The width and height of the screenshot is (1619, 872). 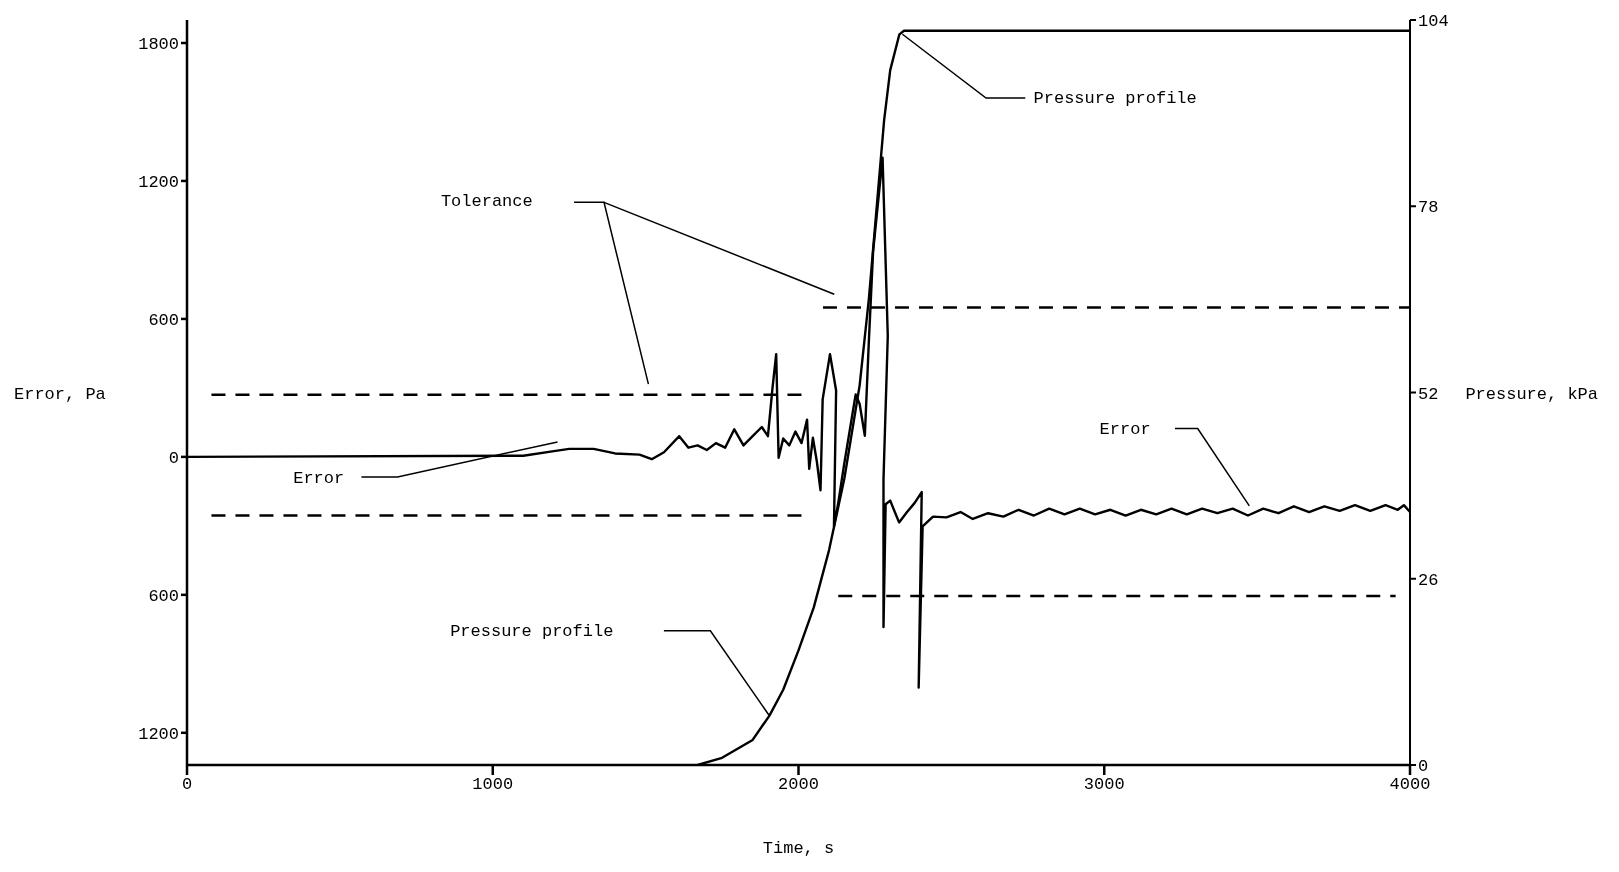 What do you see at coordinates (1428, 394) in the screenshot?
I see `y2-tick-label: 52` at bounding box center [1428, 394].